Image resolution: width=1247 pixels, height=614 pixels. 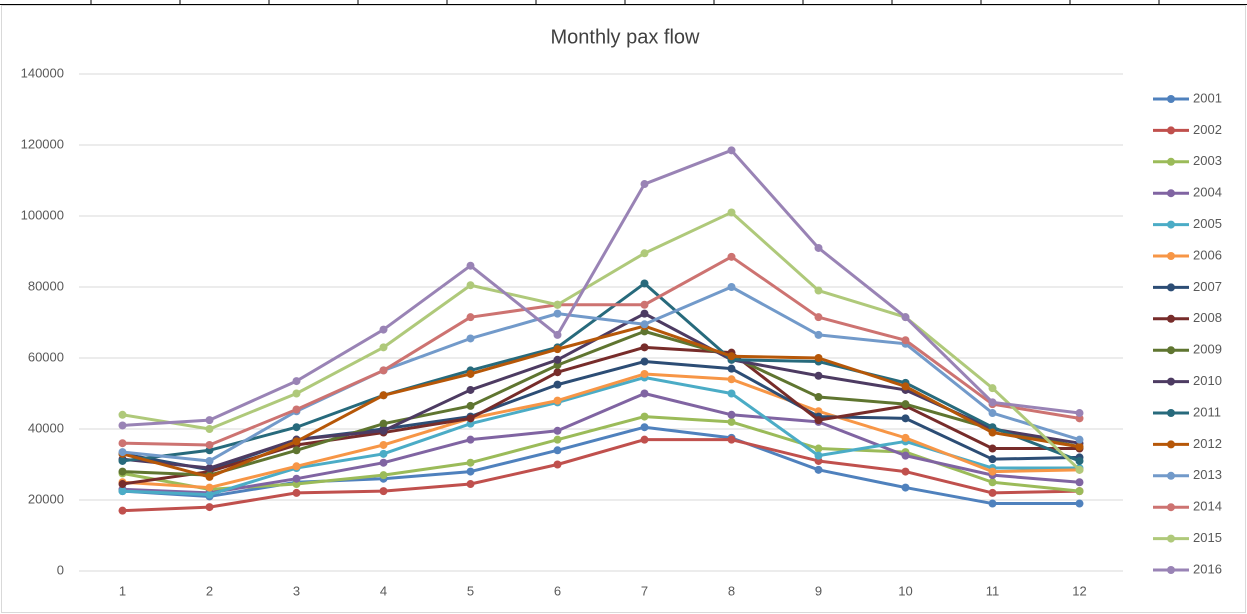 What do you see at coordinates (209, 590) in the screenshot?
I see `x-tick-label: 2` at bounding box center [209, 590].